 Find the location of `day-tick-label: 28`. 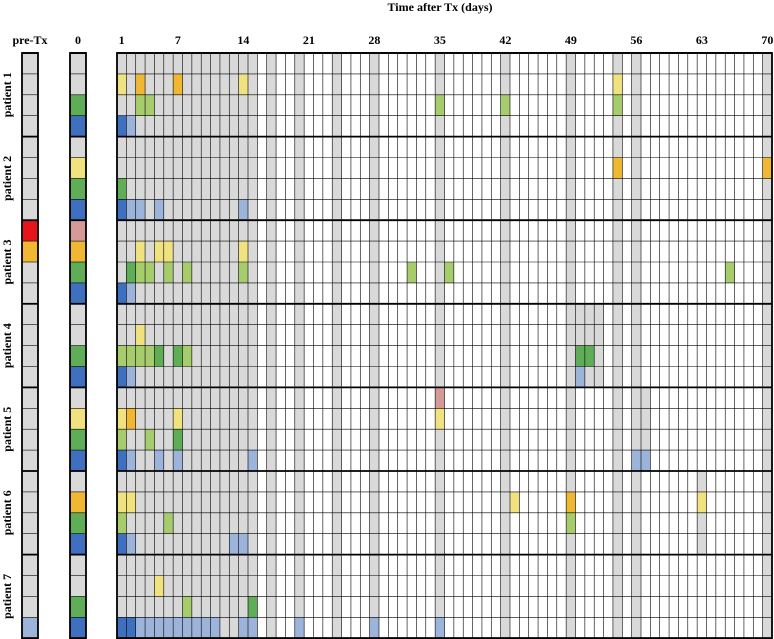

day-tick-label: 28 is located at coordinates (374, 40).